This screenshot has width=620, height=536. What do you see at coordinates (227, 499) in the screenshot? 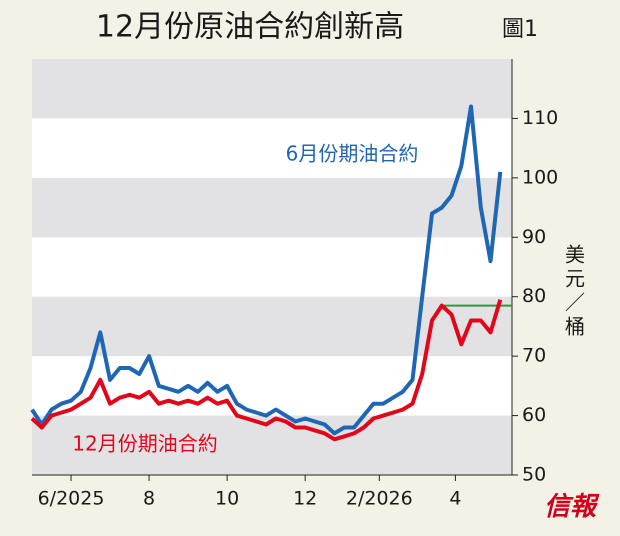
I see `x-tick-label: 10` at bounding box center [227, 499].